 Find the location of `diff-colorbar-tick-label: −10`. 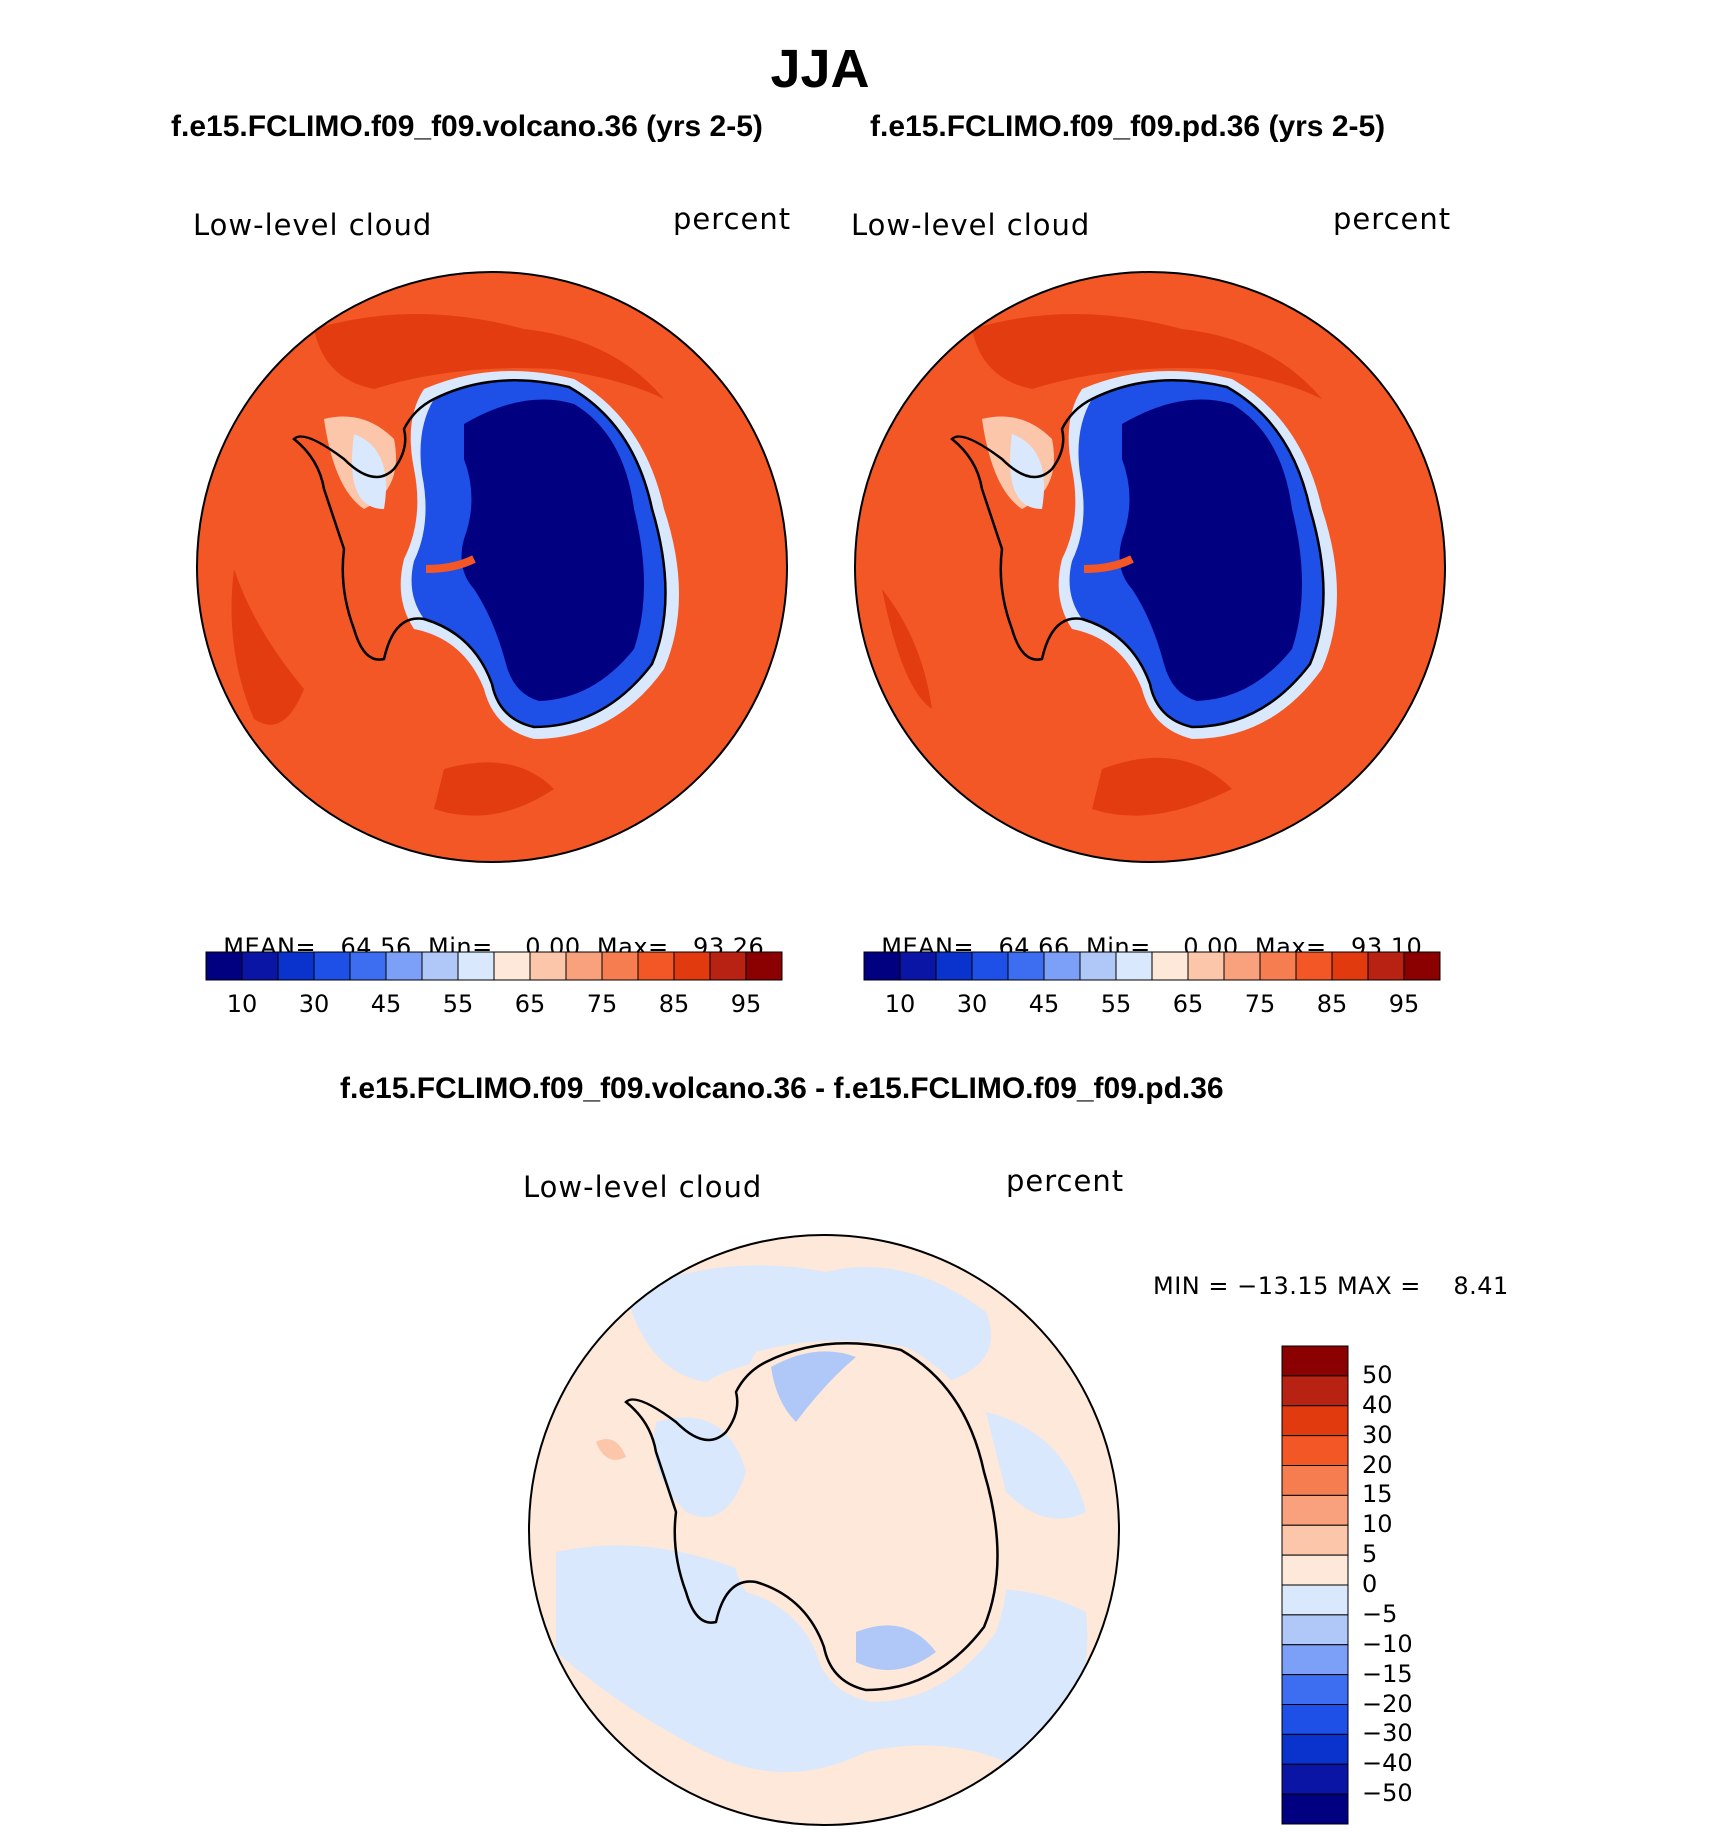

diff-colorbar-tick-label: −10 is located at coordinates (1387, 1643).